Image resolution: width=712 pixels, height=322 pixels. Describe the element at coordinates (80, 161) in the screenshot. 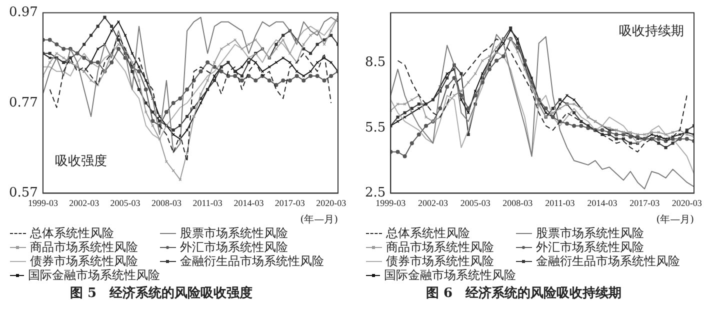

I see `annotation: 吸收强度` at that location.